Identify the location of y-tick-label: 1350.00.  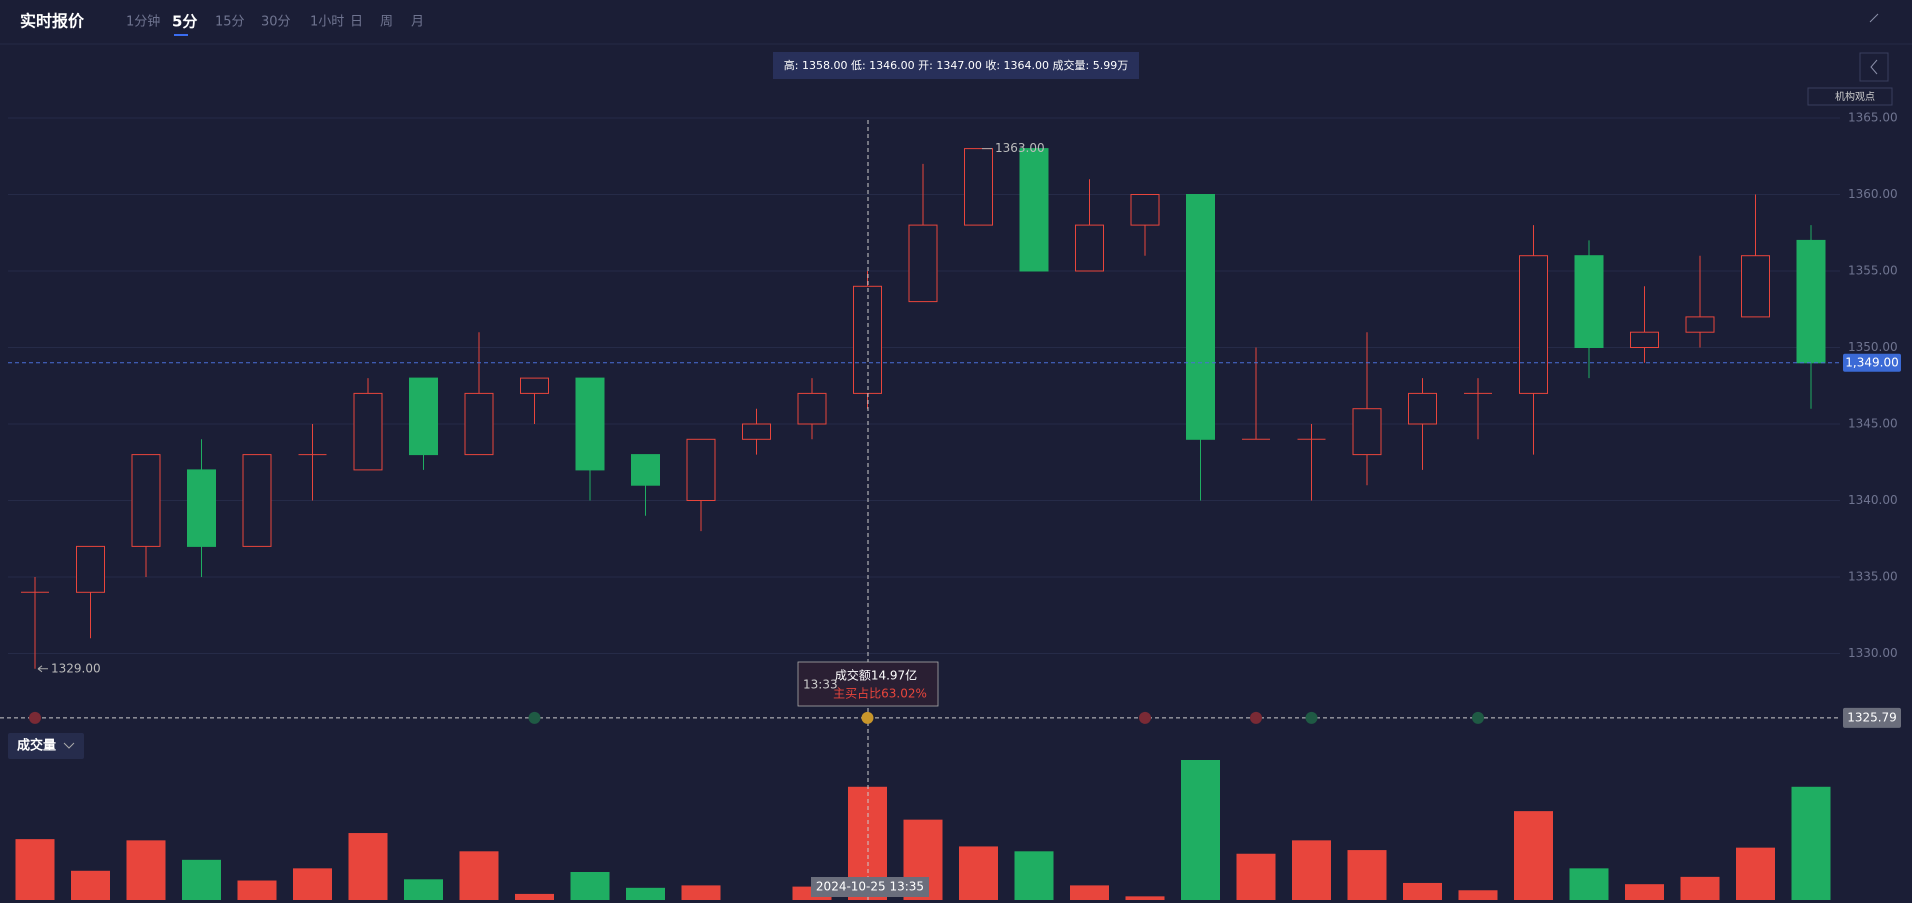
(1873, 347).